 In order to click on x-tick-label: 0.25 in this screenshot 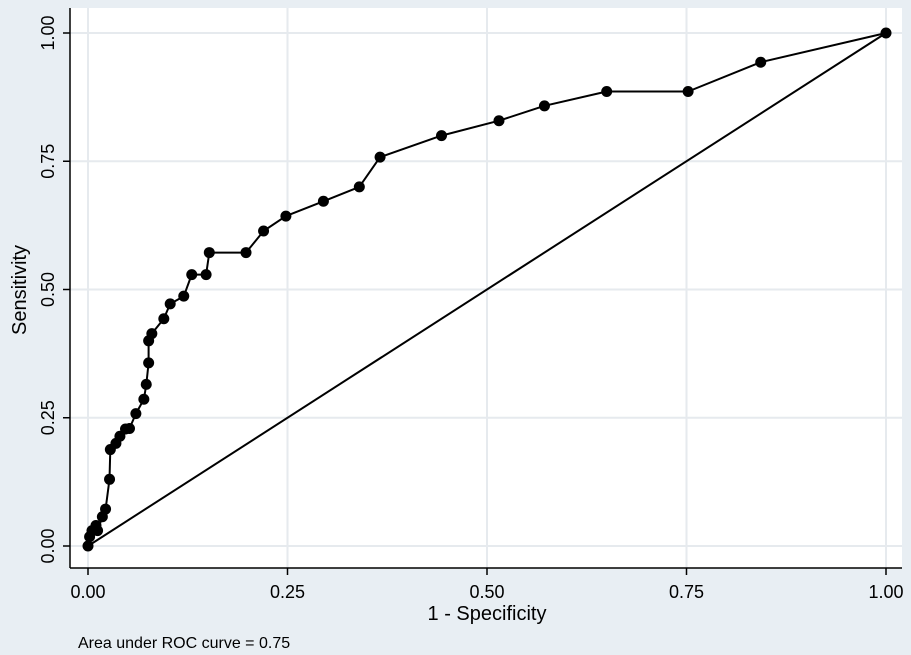, I will do `click(287, 592)`.